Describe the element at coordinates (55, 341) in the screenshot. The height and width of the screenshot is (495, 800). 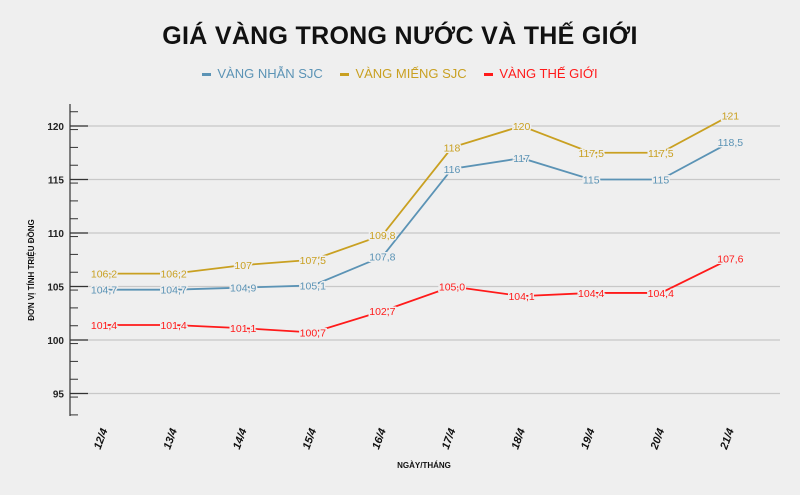
I see `y-tick-label: 100` at that location.